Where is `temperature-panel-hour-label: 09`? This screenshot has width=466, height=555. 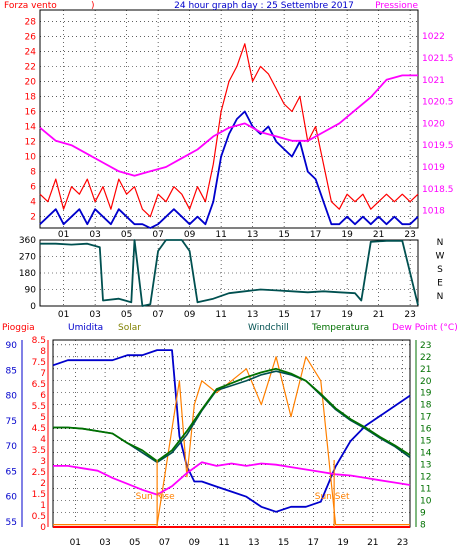
temperature-panel-hour-label: 09 is located at coordinates (195, 543).